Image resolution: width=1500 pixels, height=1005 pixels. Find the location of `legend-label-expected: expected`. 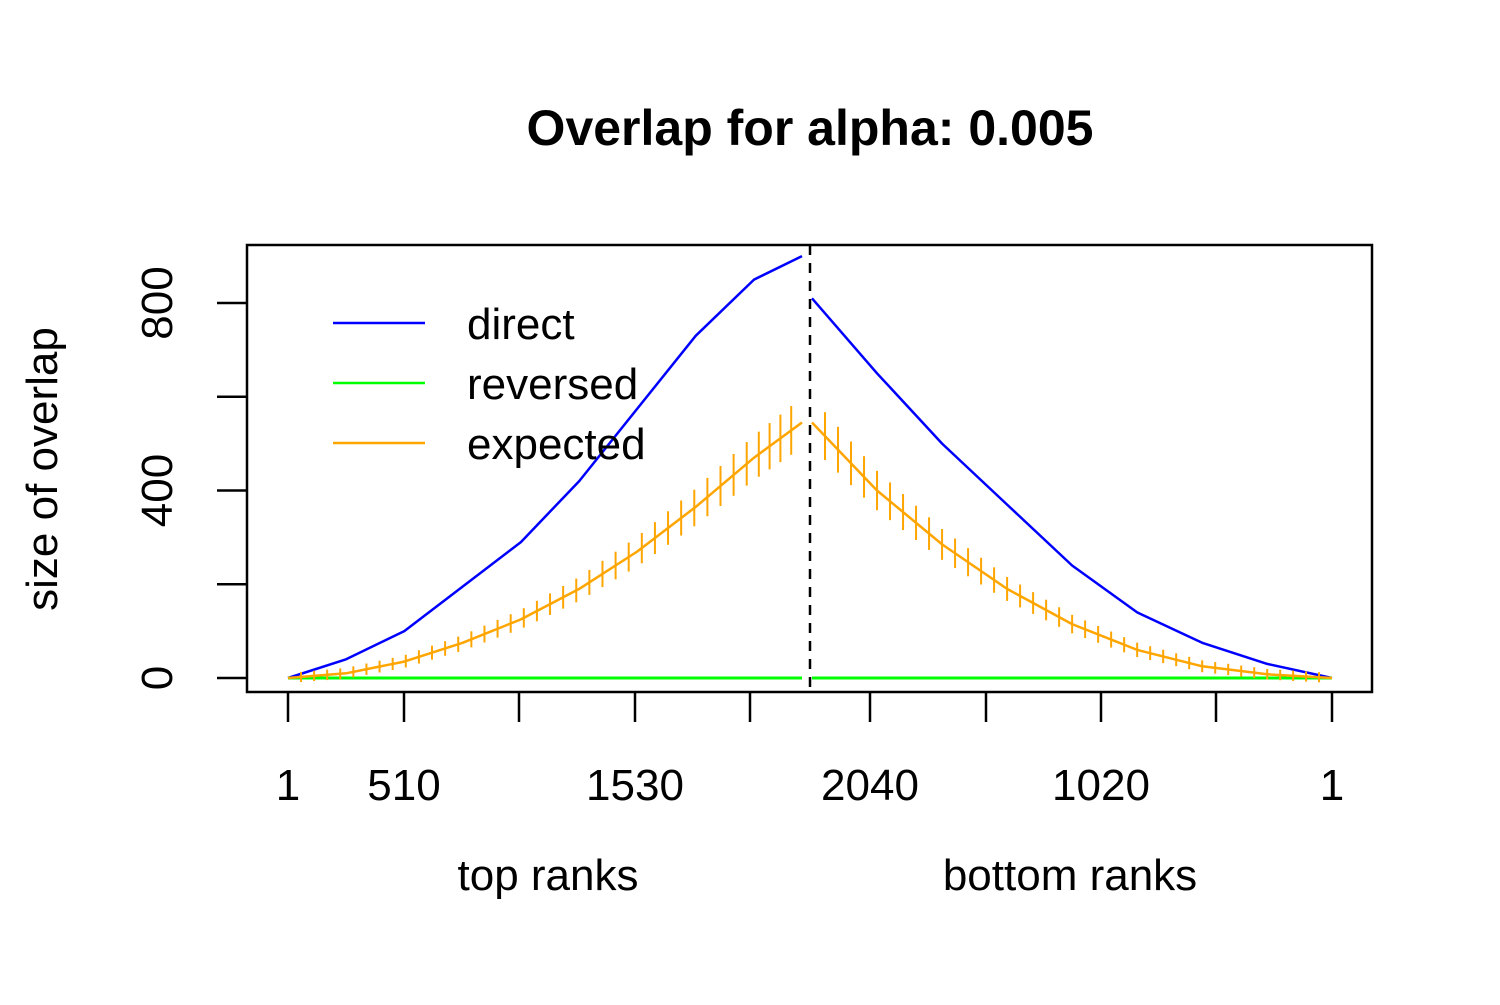

legend-label-expected: expected is located at coordinates (556, 444).